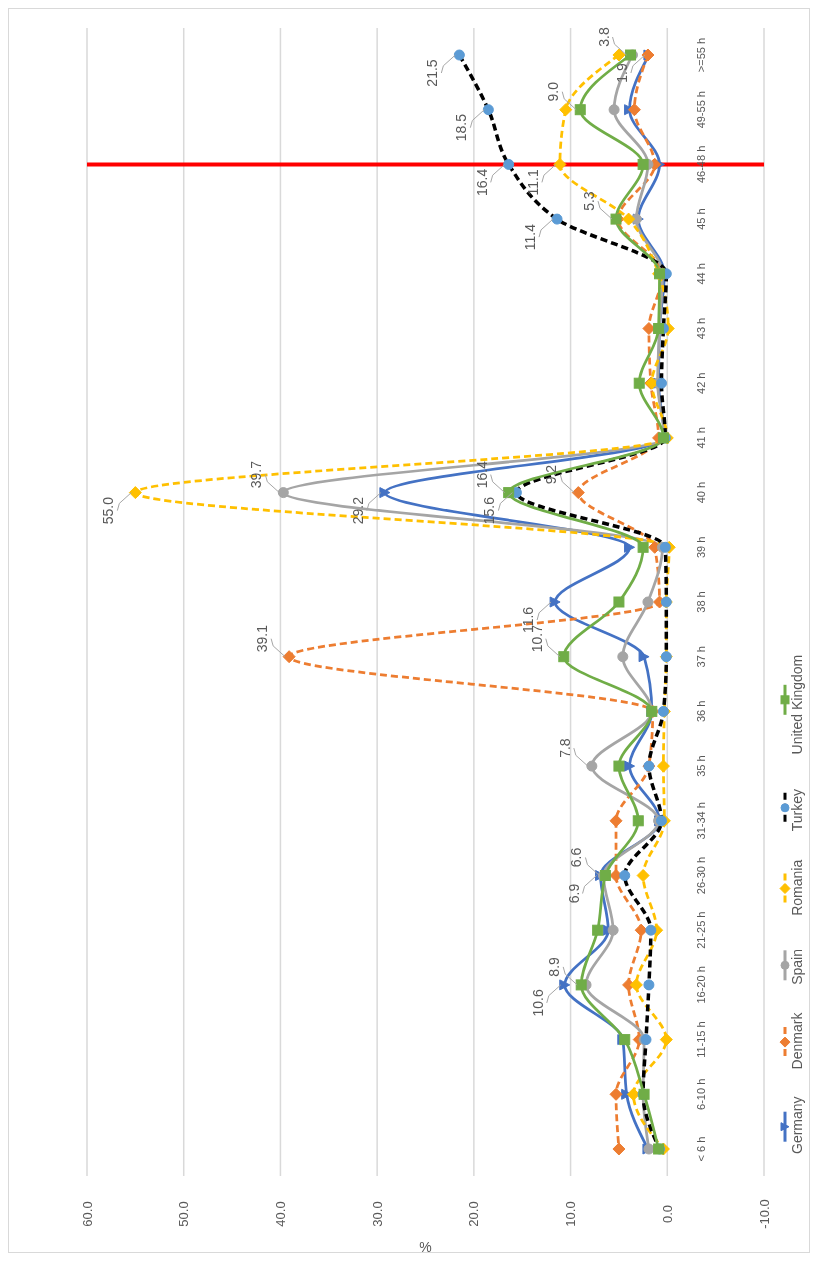  What do you see at coordinates (797, 1125) in the screenshot?
I see `legend-label: Germany` at bounding box center [797, 1125].